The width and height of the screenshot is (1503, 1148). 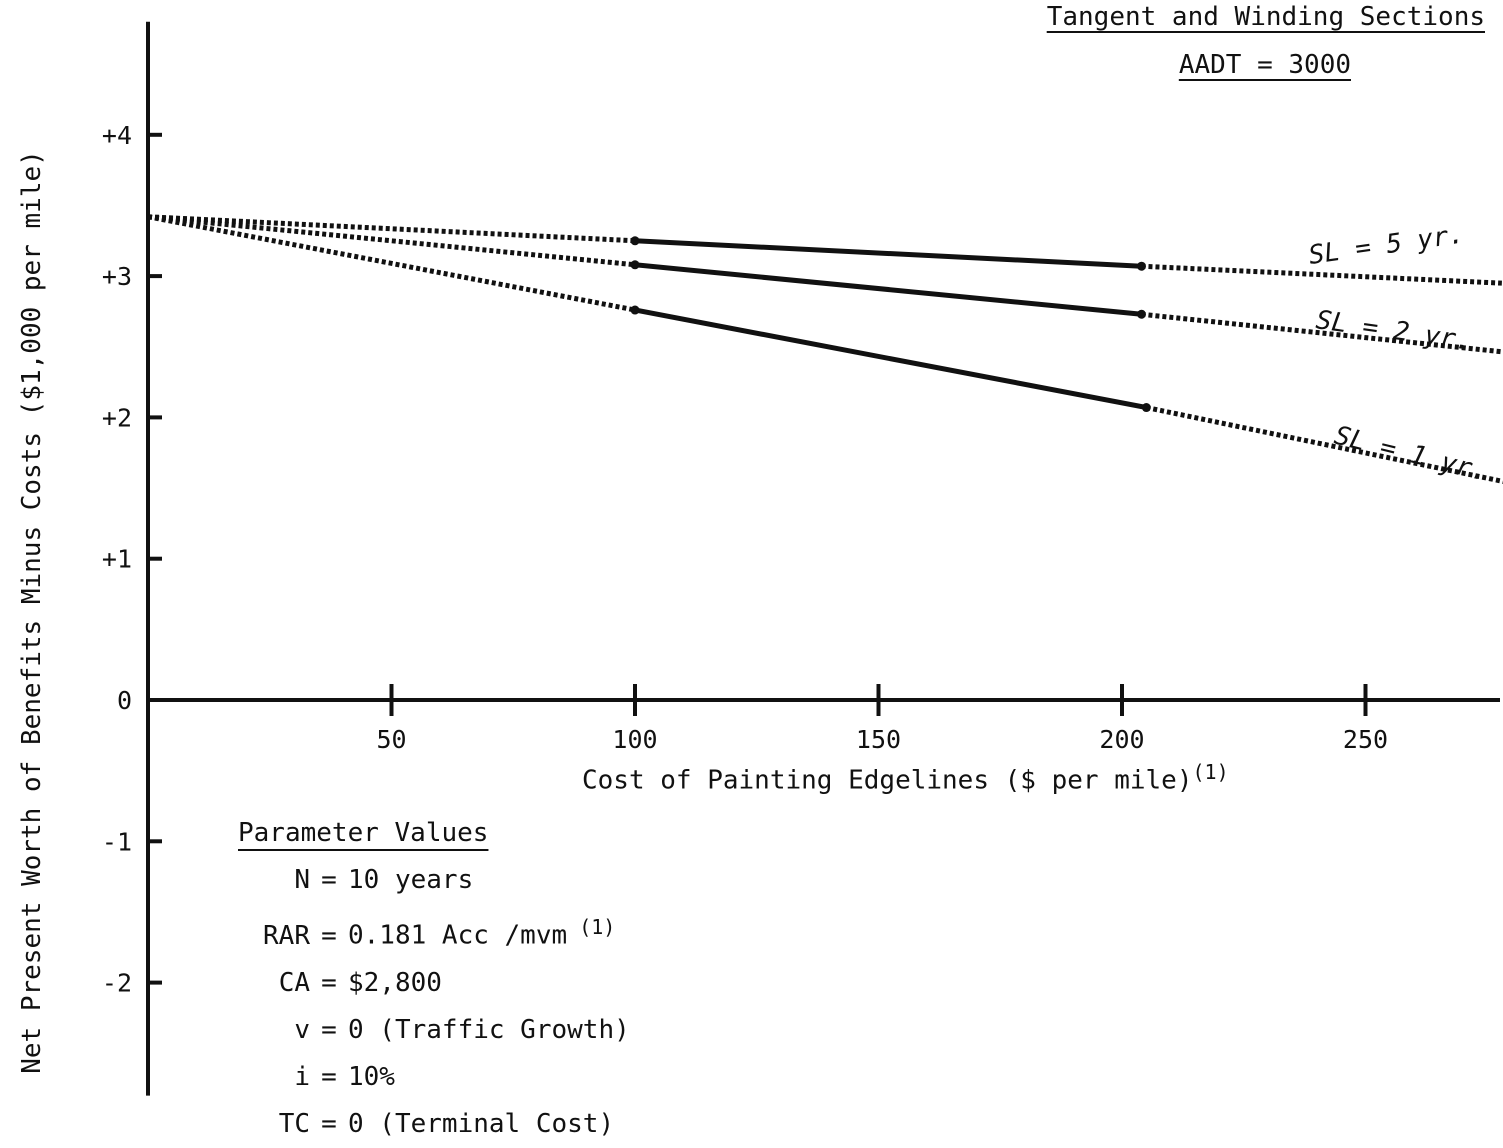 What do you see at coordinates (117, 135) in the screenshot?
I see `y-tick-label: +4` at bounding box center [117, 135].